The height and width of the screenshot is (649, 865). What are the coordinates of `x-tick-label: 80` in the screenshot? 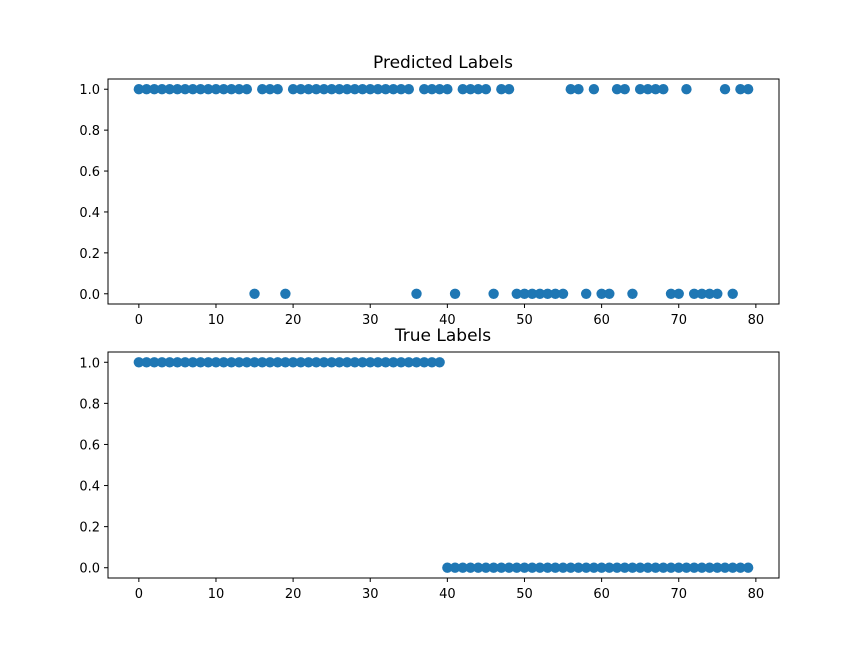 It's located at (756, 320).